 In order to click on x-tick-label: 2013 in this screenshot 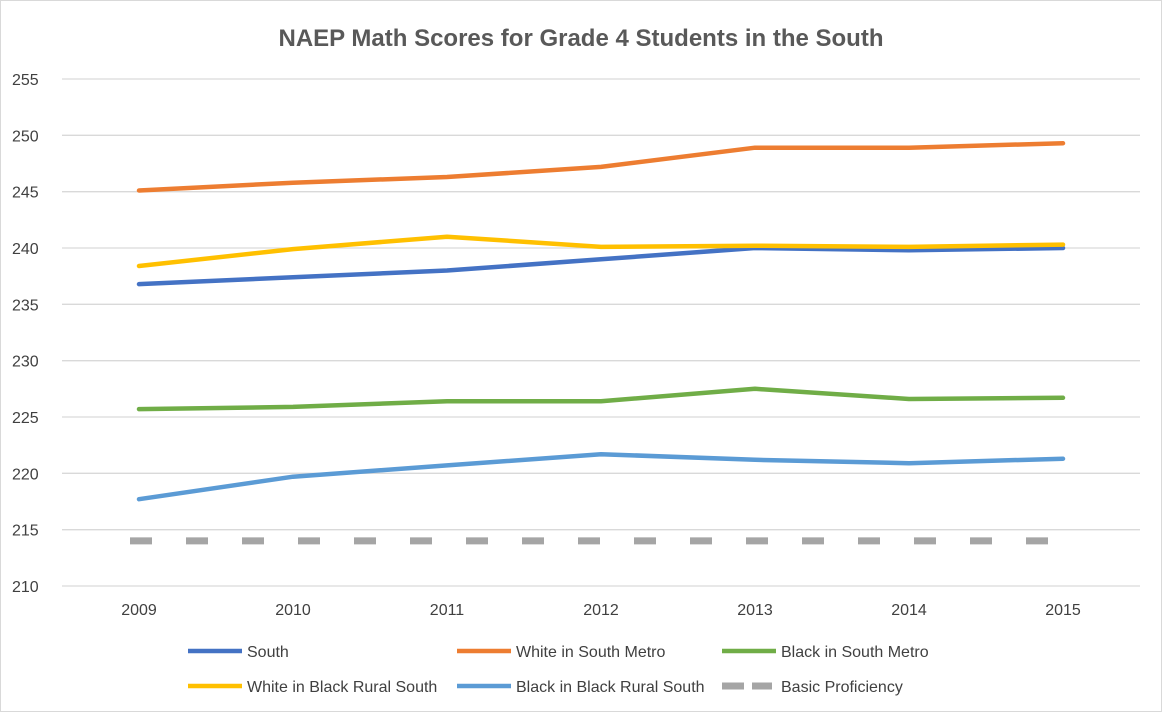, I will do `click(755, 610)`.